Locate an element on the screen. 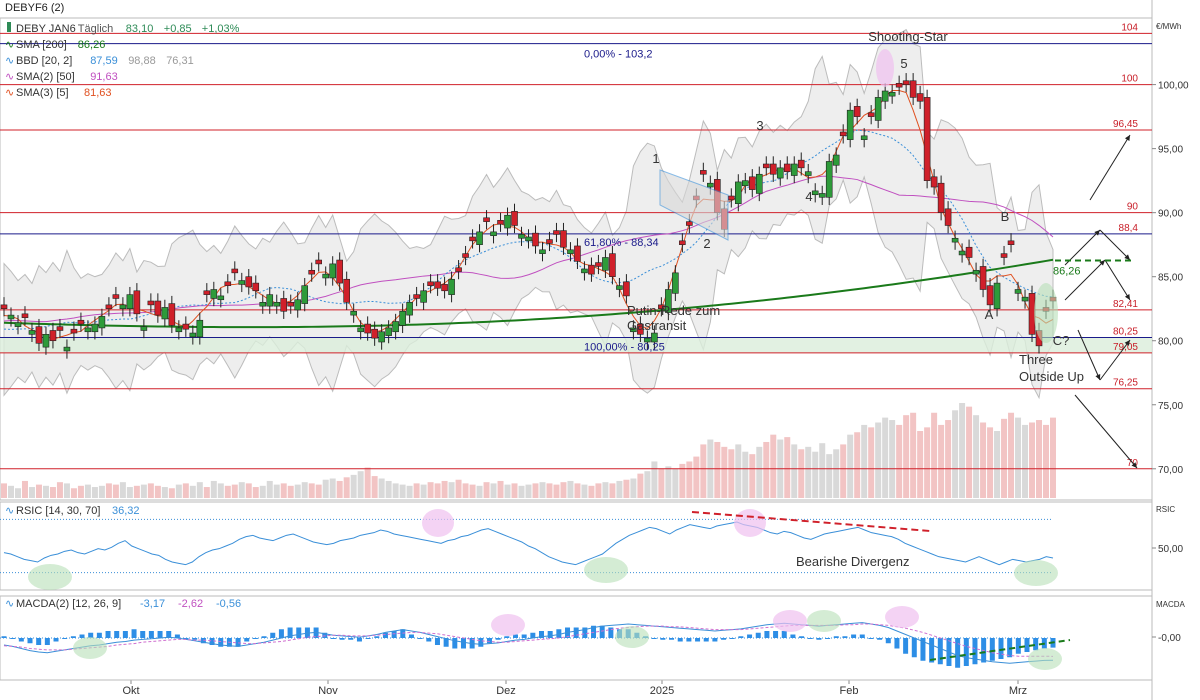 The height and width of the screenshot is (700, 1200). legend-label: SMA [200] is located at coordinates (41, 45).